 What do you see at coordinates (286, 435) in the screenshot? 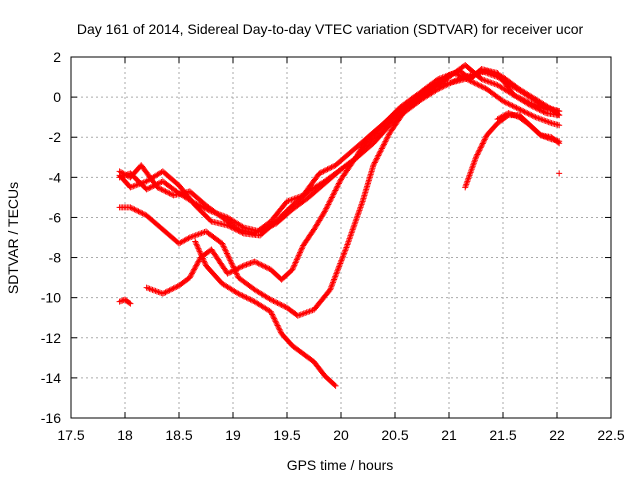
I see `x-tick-label: 19.5` at bounding box center [286, 435].